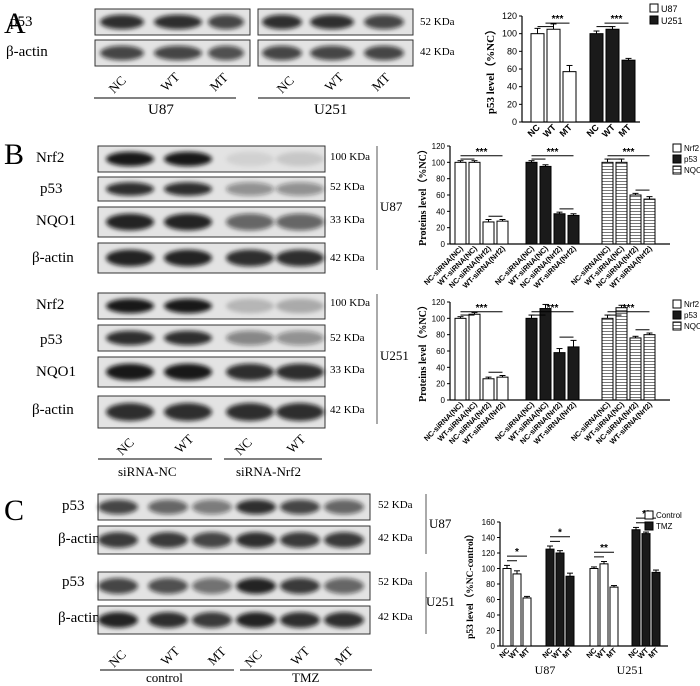  Describe the element at coordinates (437, 52) in the screenshot. I see `size-label: 42 KDa` at that location.